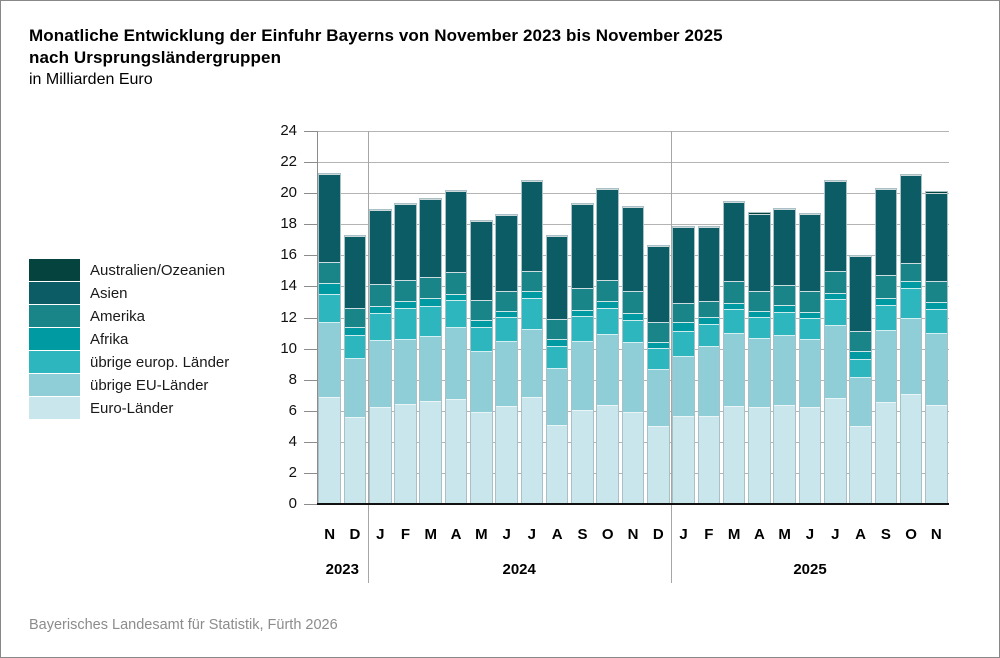  Describe the element at coordinates (292, 379) in the screenshot. I see `y-tick-label: 8` at that location.